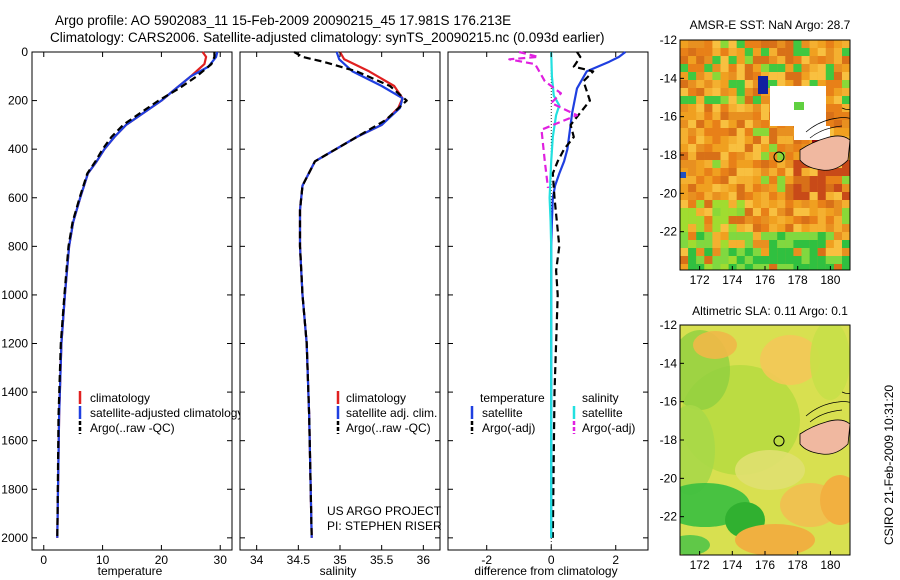 Image resolution: width=900 pixels, height=580 pixels. Describe the element at coordinates (770, 311) in the screenshot. I see `sla-map-title: Altimetric SLA: 0.11 Argo: 0.1` at that location.